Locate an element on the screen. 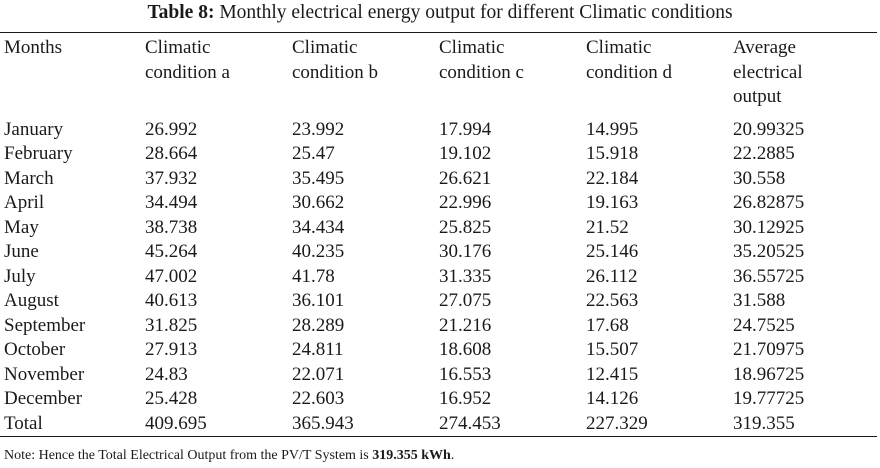 The width and height of the screenshot is (880, 468). table-row: November 24.83 22.071 16.553 12.415 18.96725 is located at coordinates (436, 375).